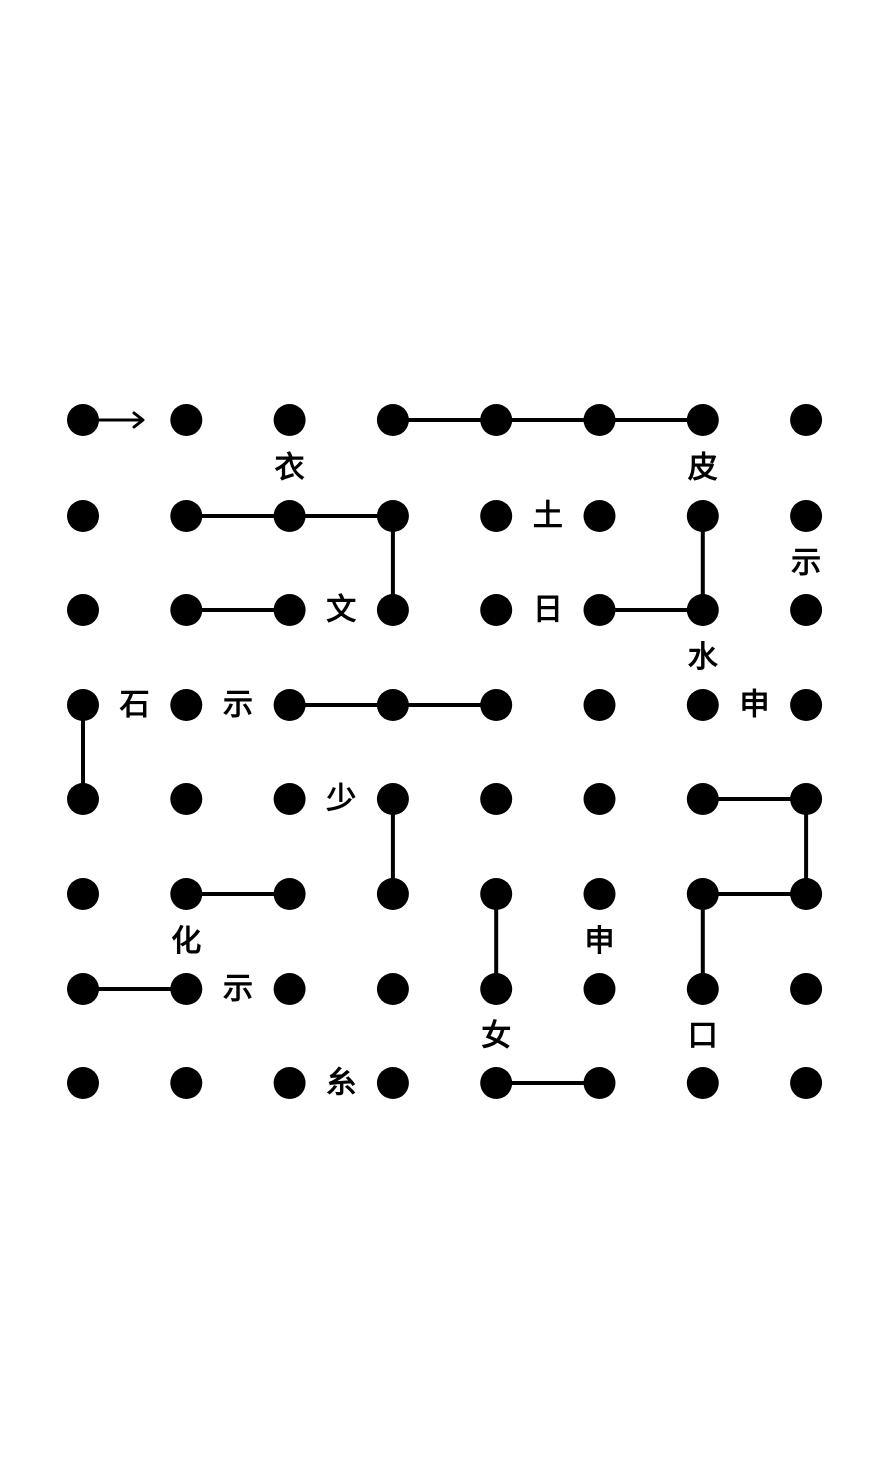 This screenshot has width=885, height=1475. Describe the element at coordinates (290, 468) in the screenshot. I see `character-label: 衣` at that location.